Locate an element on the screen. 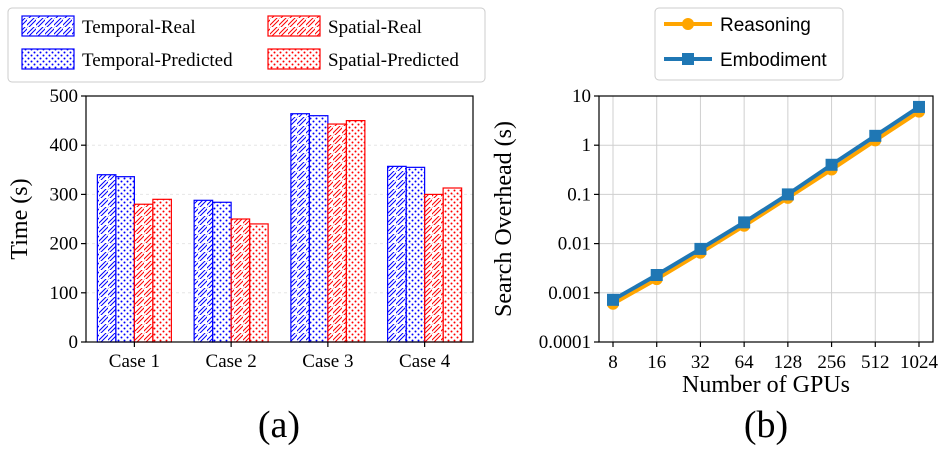 This screenshot has width=947, height=452. line-chart-legend: Reasoning Embodiment is located at coordinates (749, 44).